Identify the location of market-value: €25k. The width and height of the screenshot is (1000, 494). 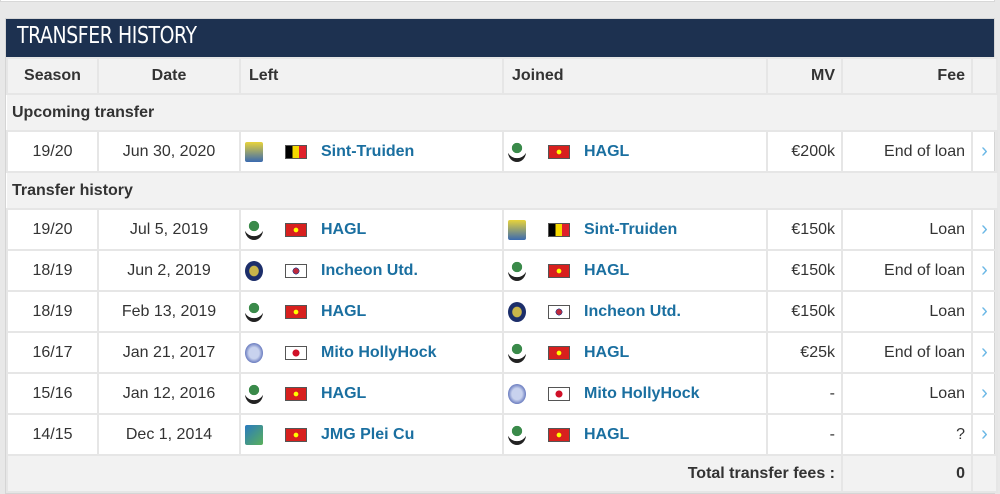
(804, 352).